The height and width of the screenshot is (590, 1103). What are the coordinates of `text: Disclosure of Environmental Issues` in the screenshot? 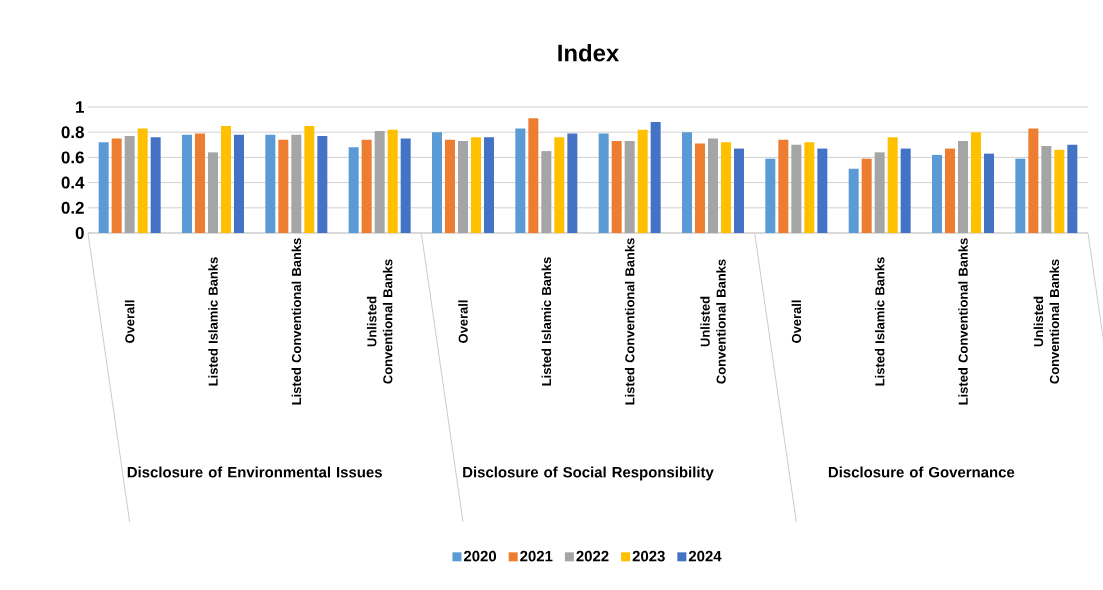 It's located at (254, 472).